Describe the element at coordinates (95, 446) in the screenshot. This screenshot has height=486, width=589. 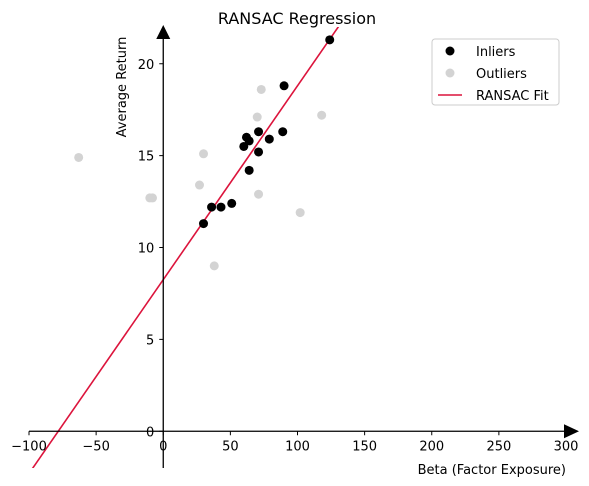
I see `x-tick-label: −50` at that location.